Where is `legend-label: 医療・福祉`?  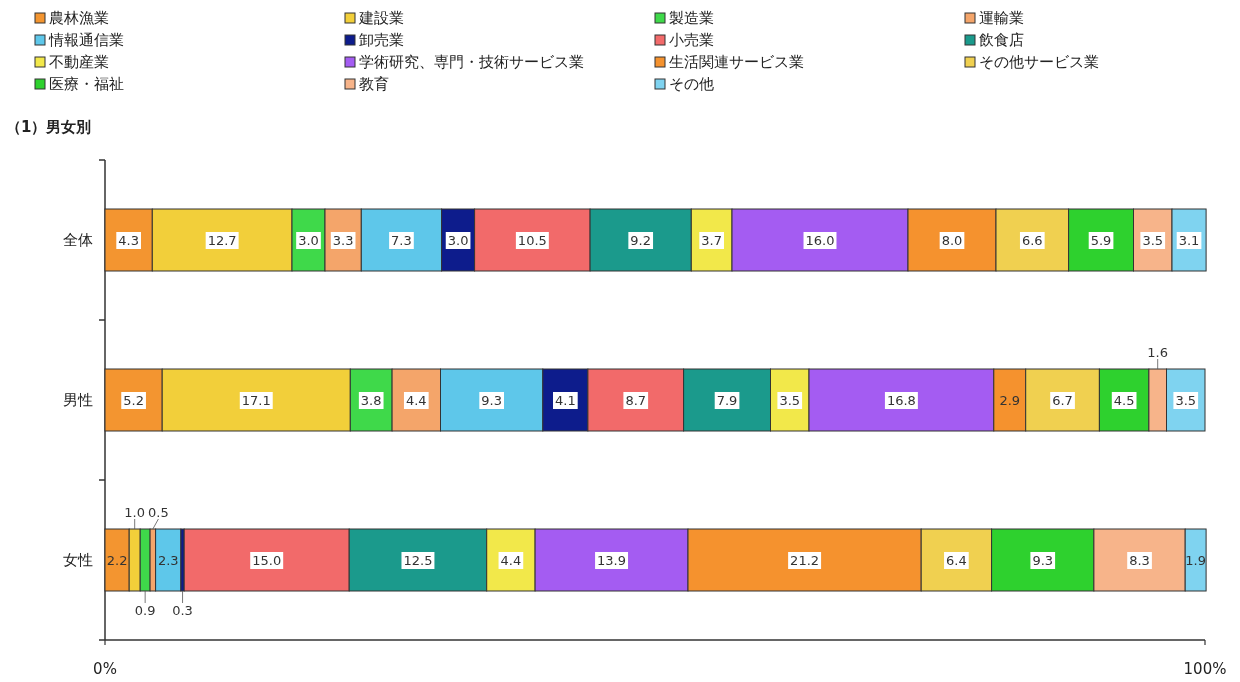 legend-label: 医療・福祉 is located at coordinates (86, 84).